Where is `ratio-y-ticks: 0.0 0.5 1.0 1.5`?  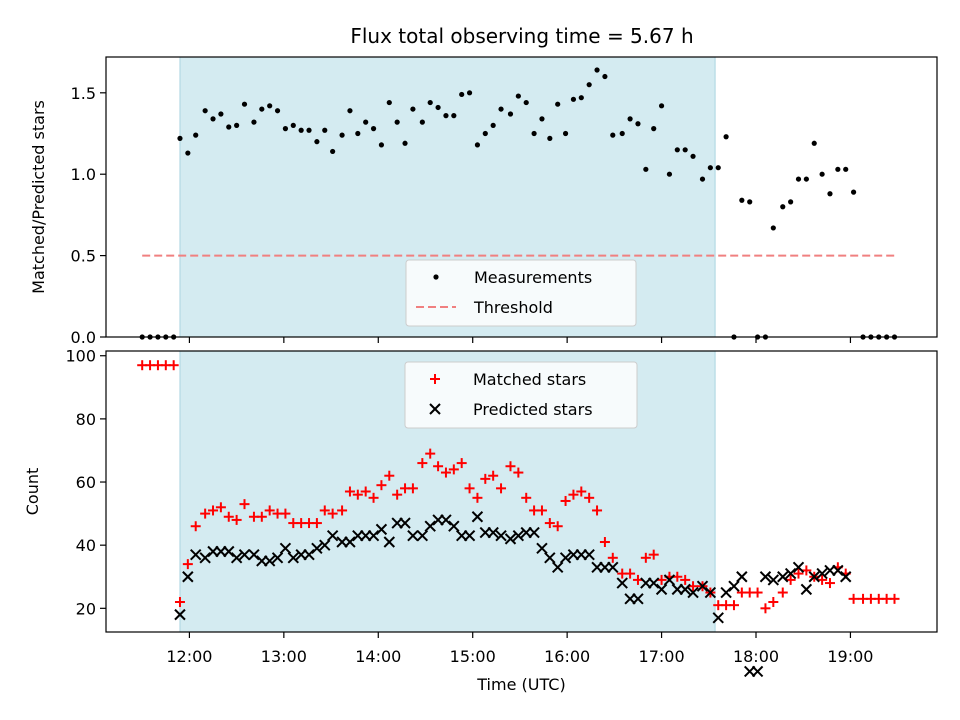 ratio-y-ticks: 0.0 0.5 1.0 1.5 is located at coordinates (88, 215).